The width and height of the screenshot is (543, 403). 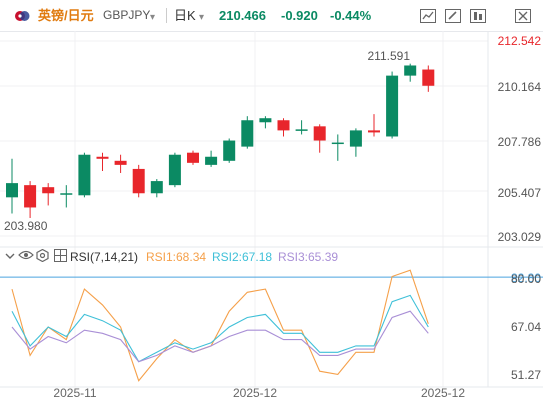 I want to click on last-price: 210.466, so click(x=242, y=15).